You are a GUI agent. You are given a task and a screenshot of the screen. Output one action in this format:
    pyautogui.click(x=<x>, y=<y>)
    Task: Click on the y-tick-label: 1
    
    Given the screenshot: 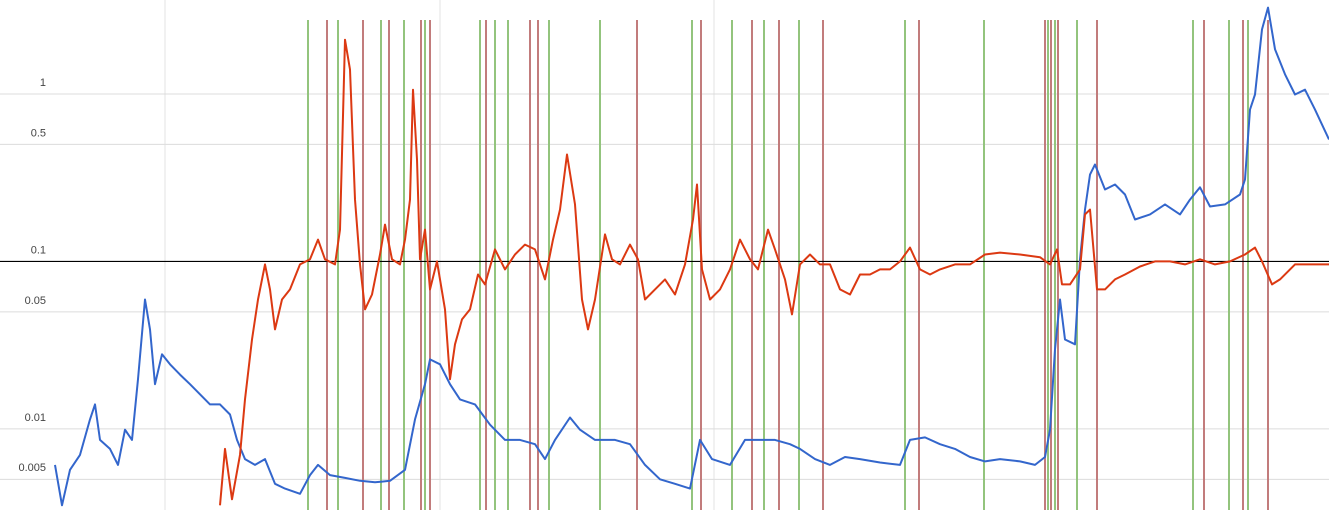 What is the action you would take?
    pyautogui.click(x=43, y=83)
    